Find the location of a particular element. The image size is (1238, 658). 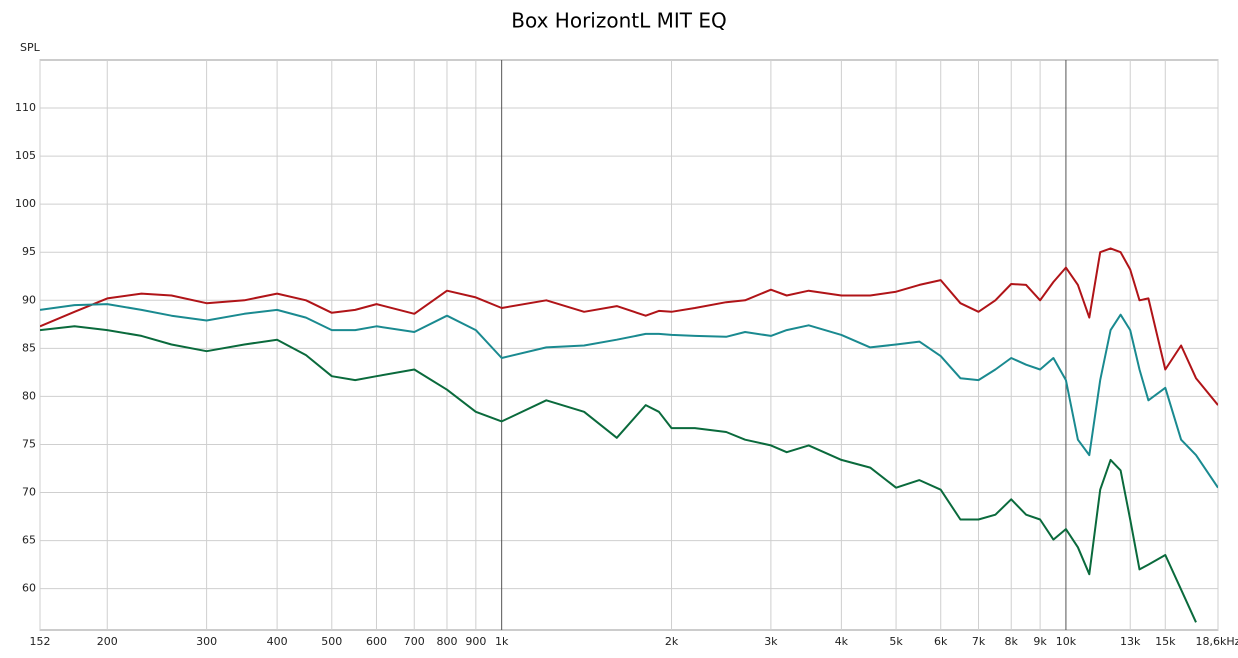

y-tick-label: 85 is located at coordinates (29, 347).